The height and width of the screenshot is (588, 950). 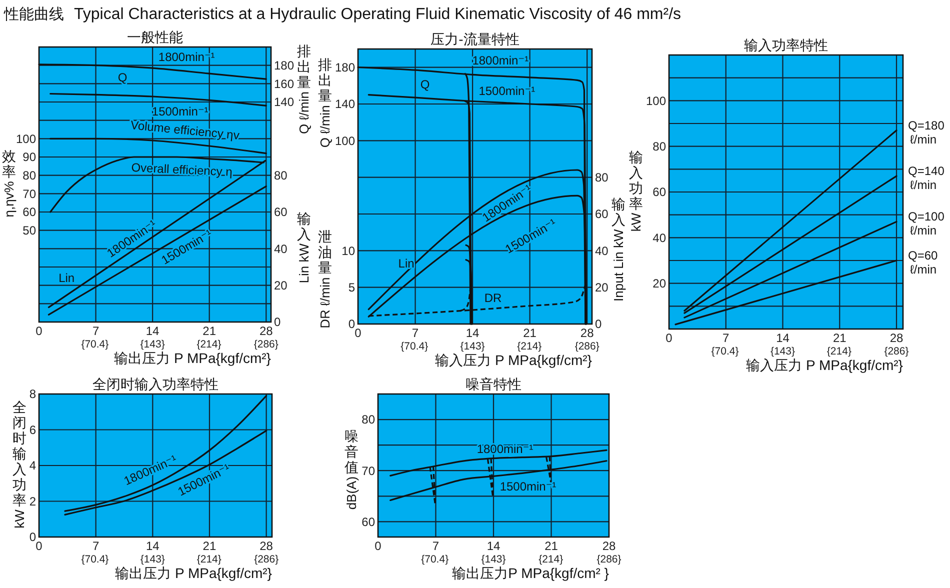 What do you see at coordinates (500, 61) in the screenshot?
I see `annotation: 1800min⁻¹` at bounding box center [500, 61].